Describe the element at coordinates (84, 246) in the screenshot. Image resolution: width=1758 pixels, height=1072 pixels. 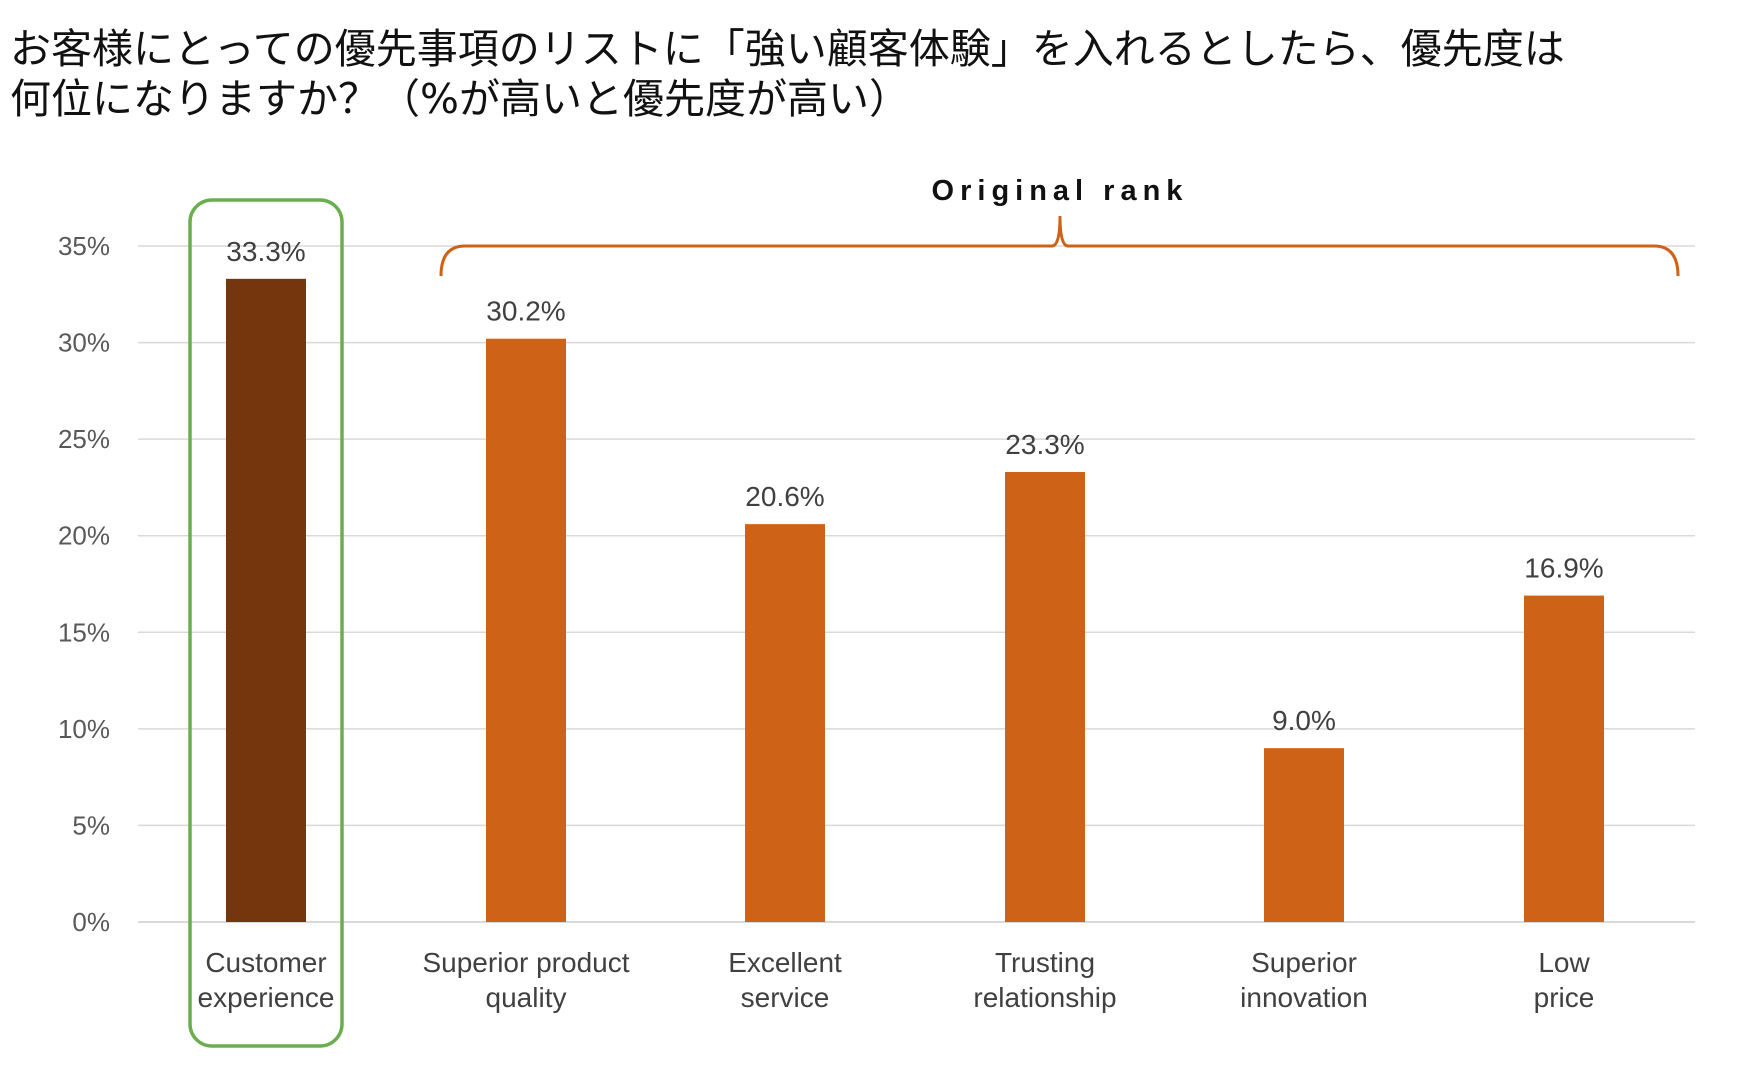
I see `y-tick-label: 35%` at that location.